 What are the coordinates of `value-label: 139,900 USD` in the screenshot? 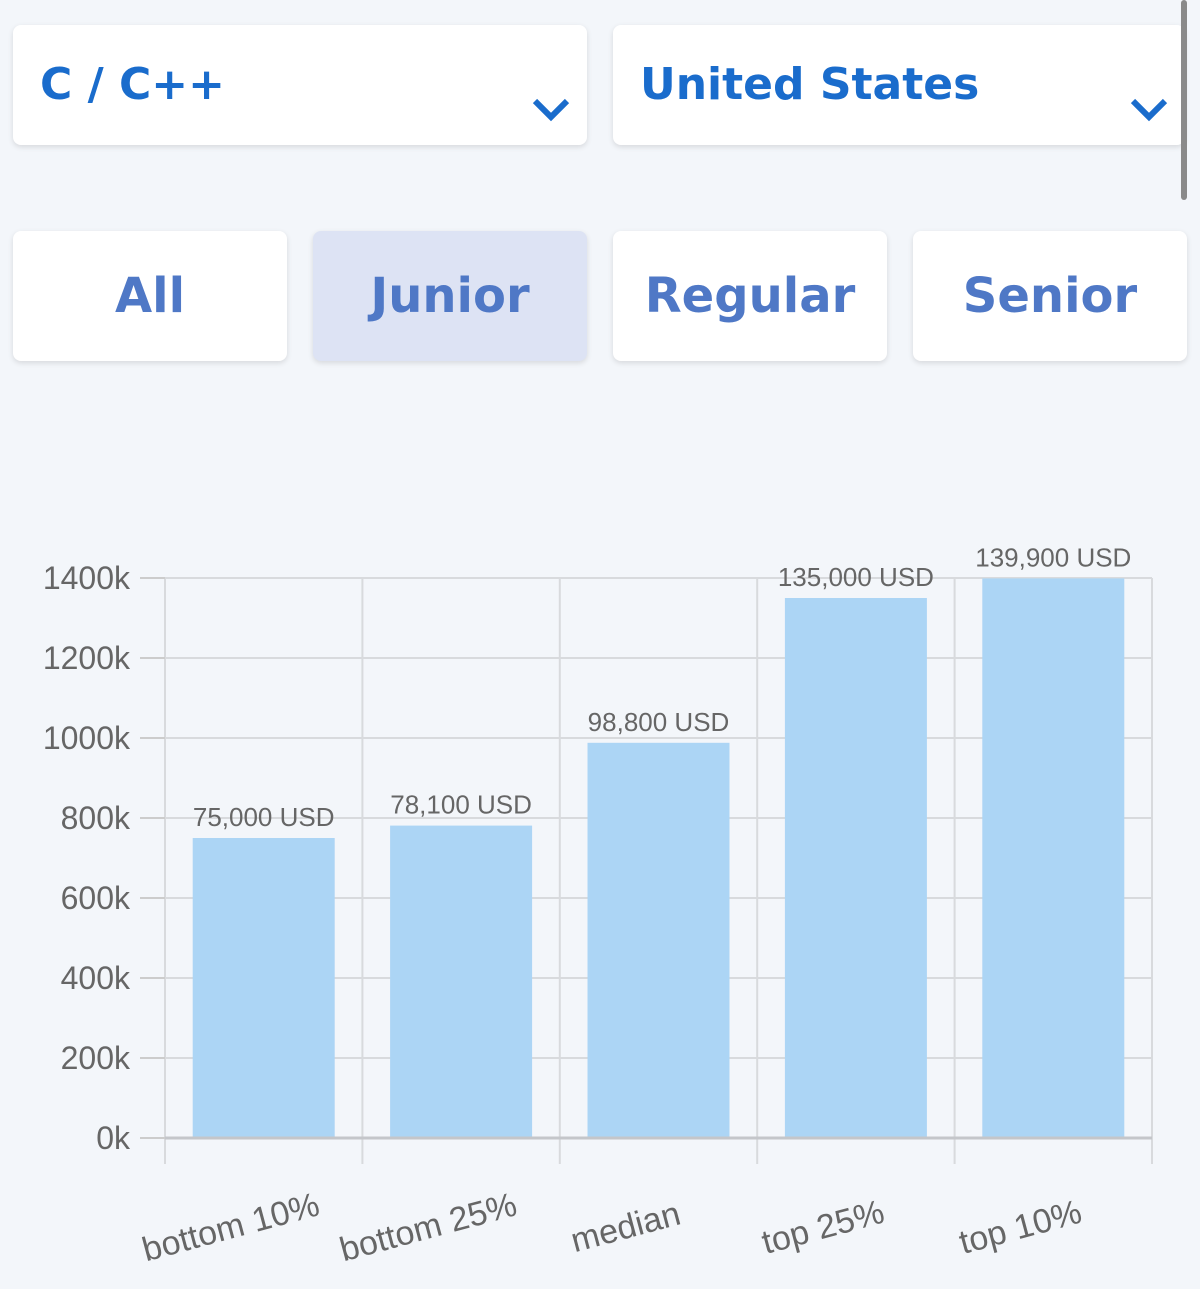 It's located at (1053, 557).